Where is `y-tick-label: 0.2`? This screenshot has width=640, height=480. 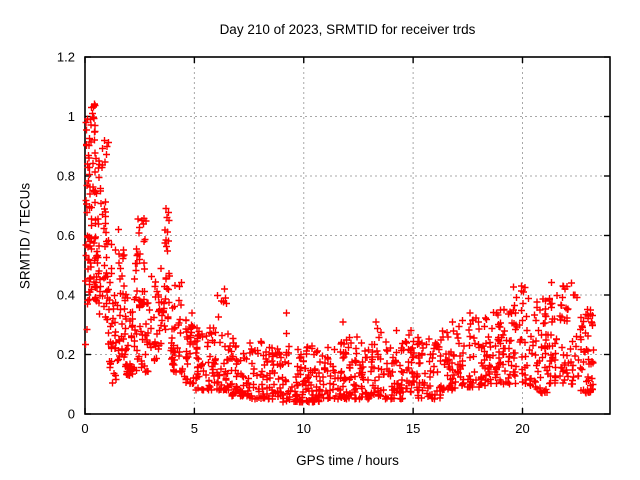
y-tick-label: 0.2 is located at coordinates (66, 354).